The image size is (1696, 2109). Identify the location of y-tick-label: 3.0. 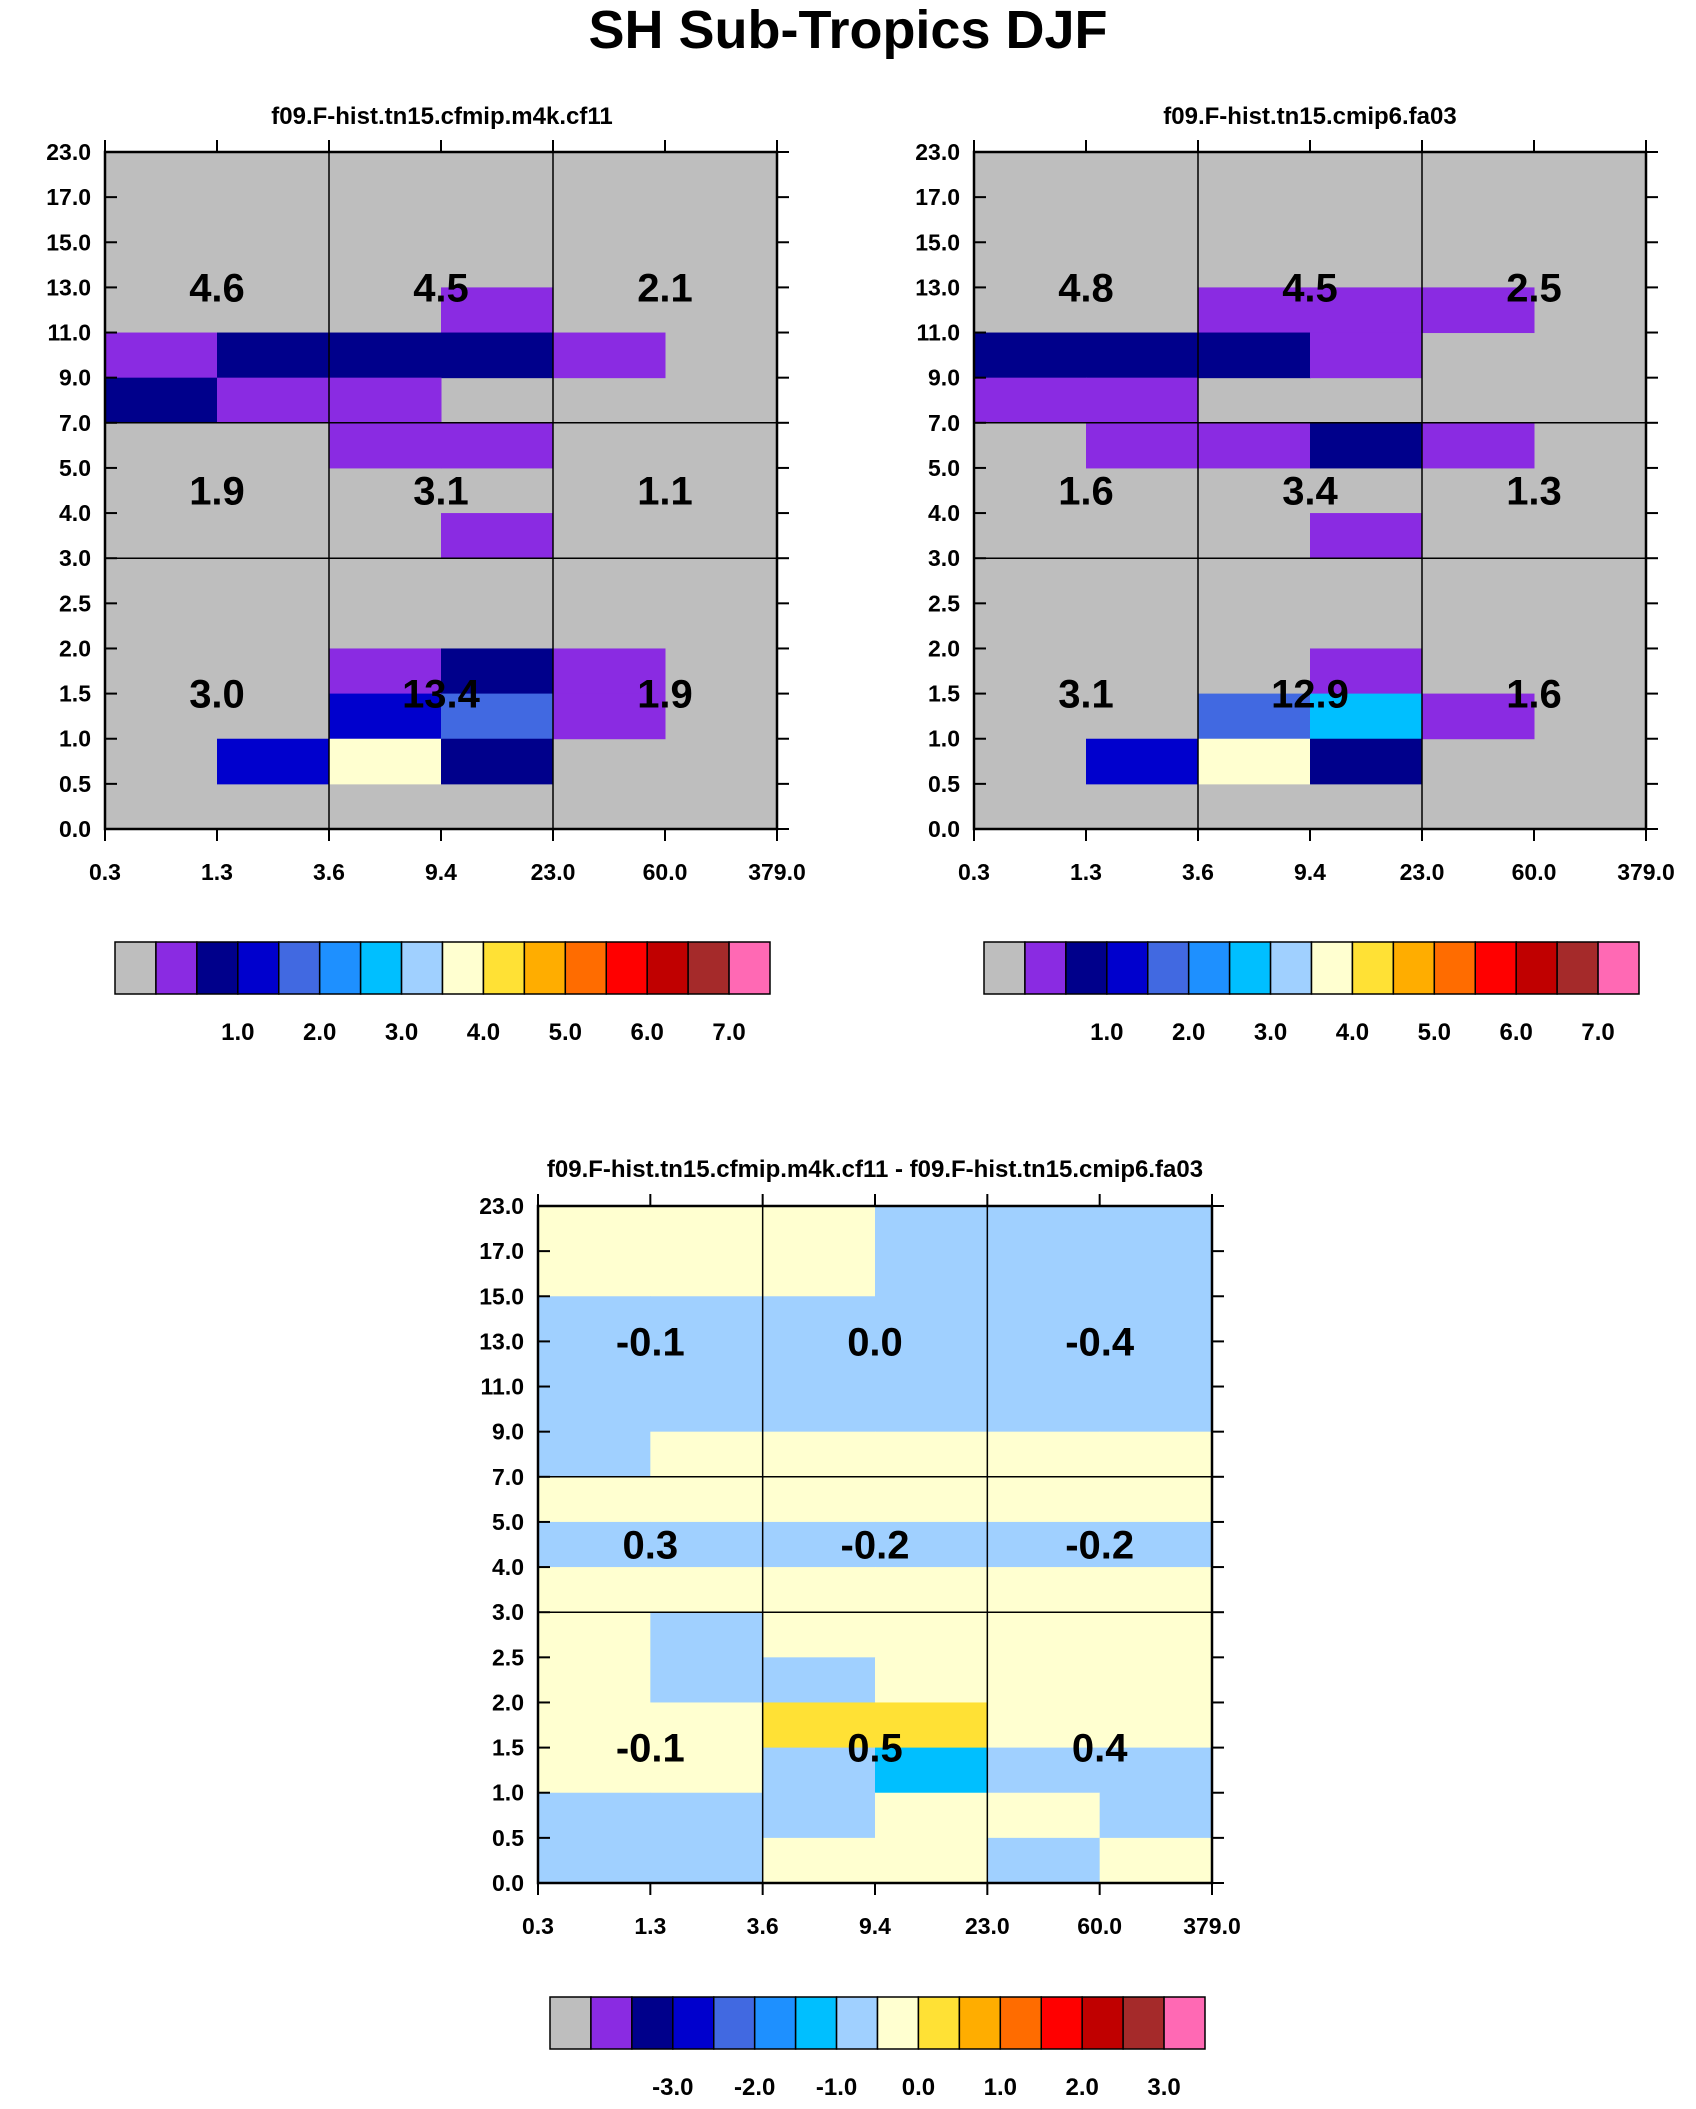
(75, 558).